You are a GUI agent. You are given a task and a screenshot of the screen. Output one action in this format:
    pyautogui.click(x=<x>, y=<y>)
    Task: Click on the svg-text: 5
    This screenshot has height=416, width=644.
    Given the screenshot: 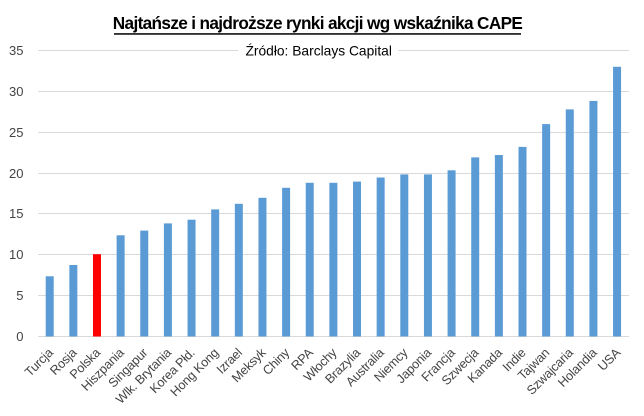 What is the action you would take?
    pyautogui.click(x=19, y=295)
    